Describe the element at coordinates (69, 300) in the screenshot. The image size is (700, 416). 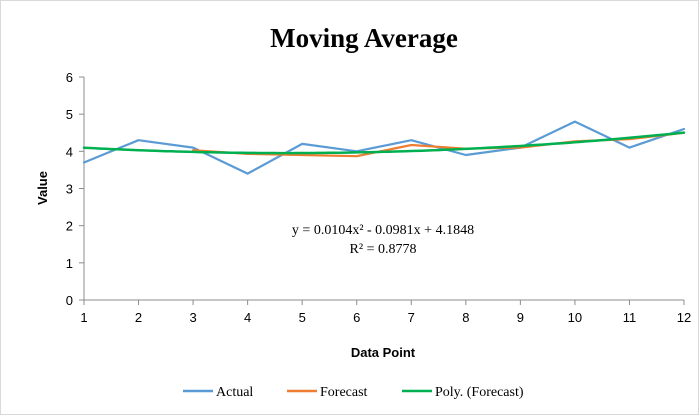
I see `y-tick-label: 0` at that location.